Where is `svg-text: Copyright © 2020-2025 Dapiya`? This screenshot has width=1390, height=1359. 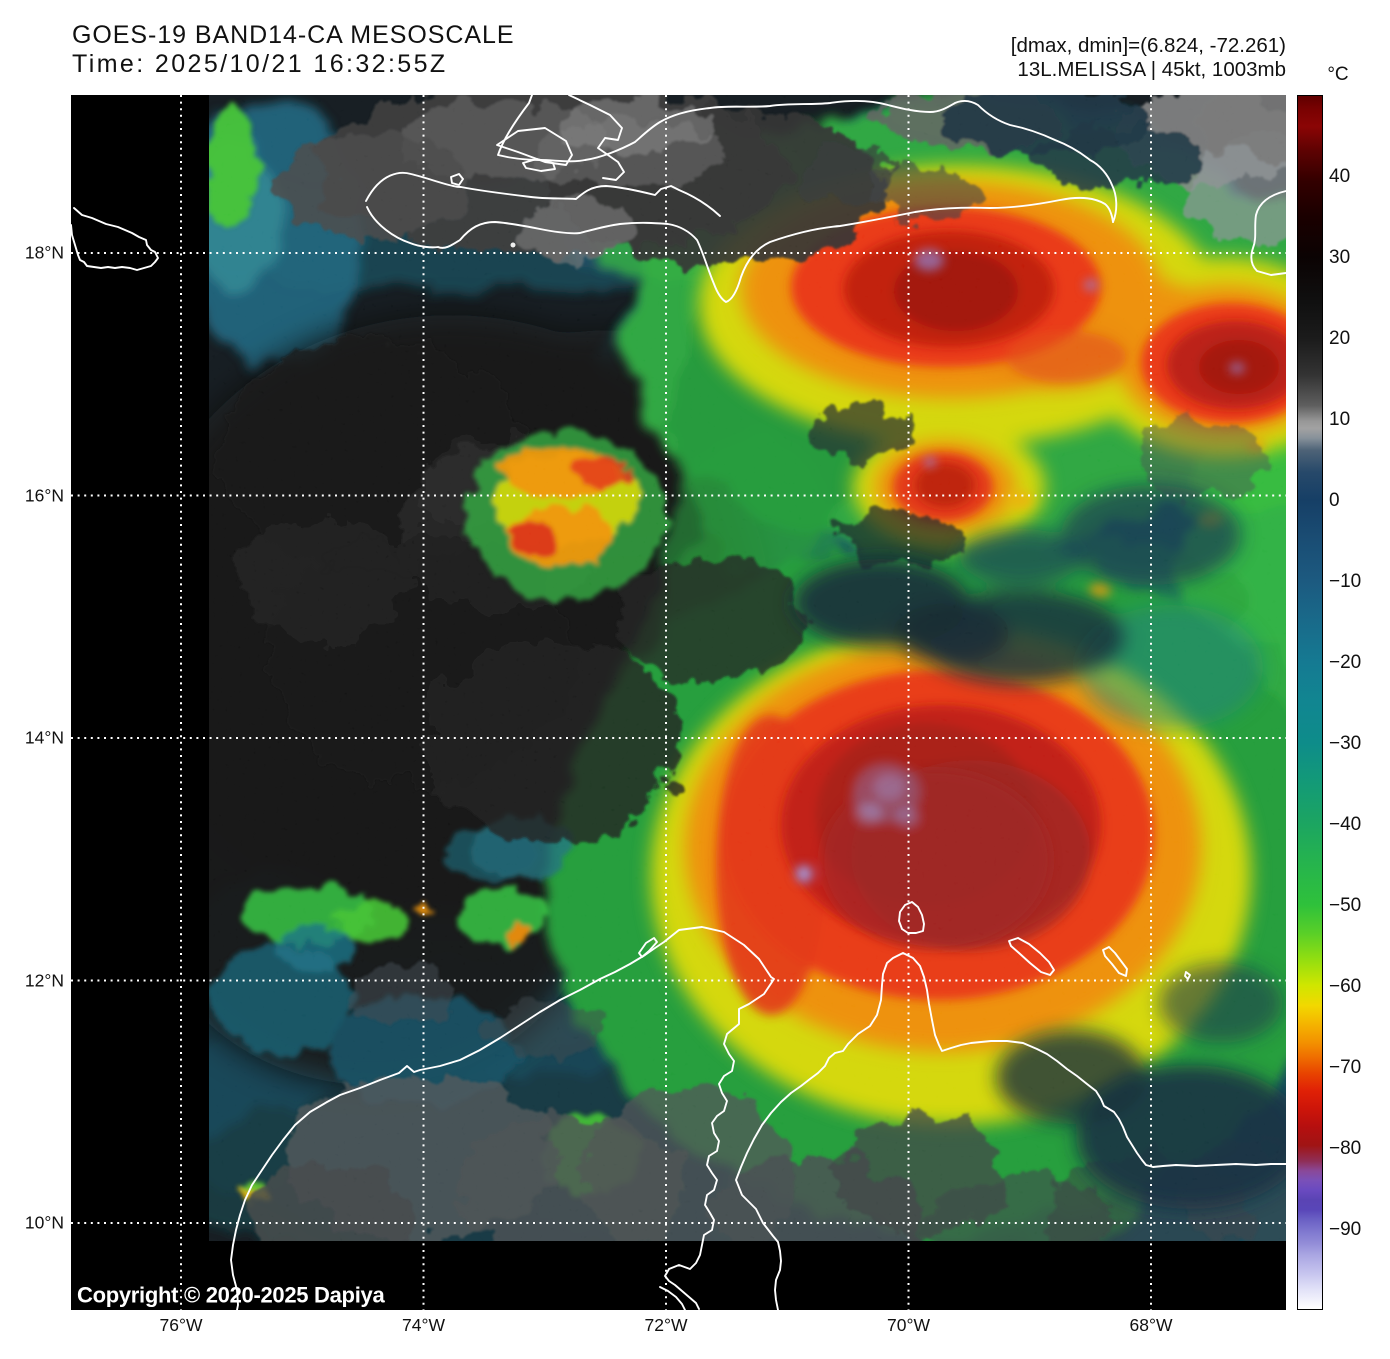 svg-text: Copyright © 2020-2025 Dapiya is located at coordinates (231, 1295).